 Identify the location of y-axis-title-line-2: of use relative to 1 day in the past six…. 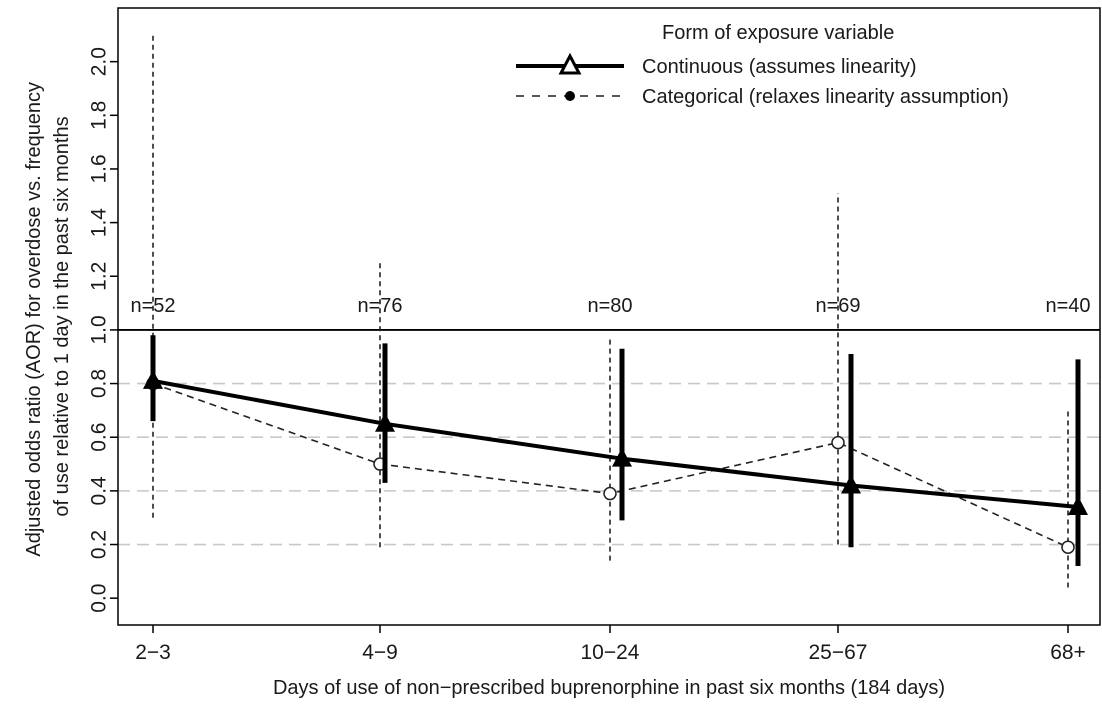
(62, 316).